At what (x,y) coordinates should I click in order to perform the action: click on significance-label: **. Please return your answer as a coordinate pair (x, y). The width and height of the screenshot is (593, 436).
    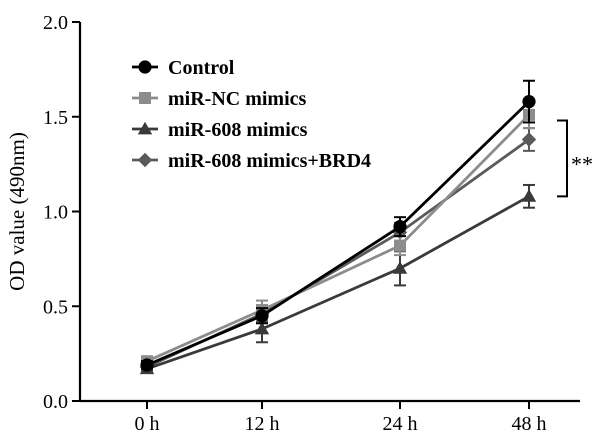
    Looking at the image, I should click on (582, 163).